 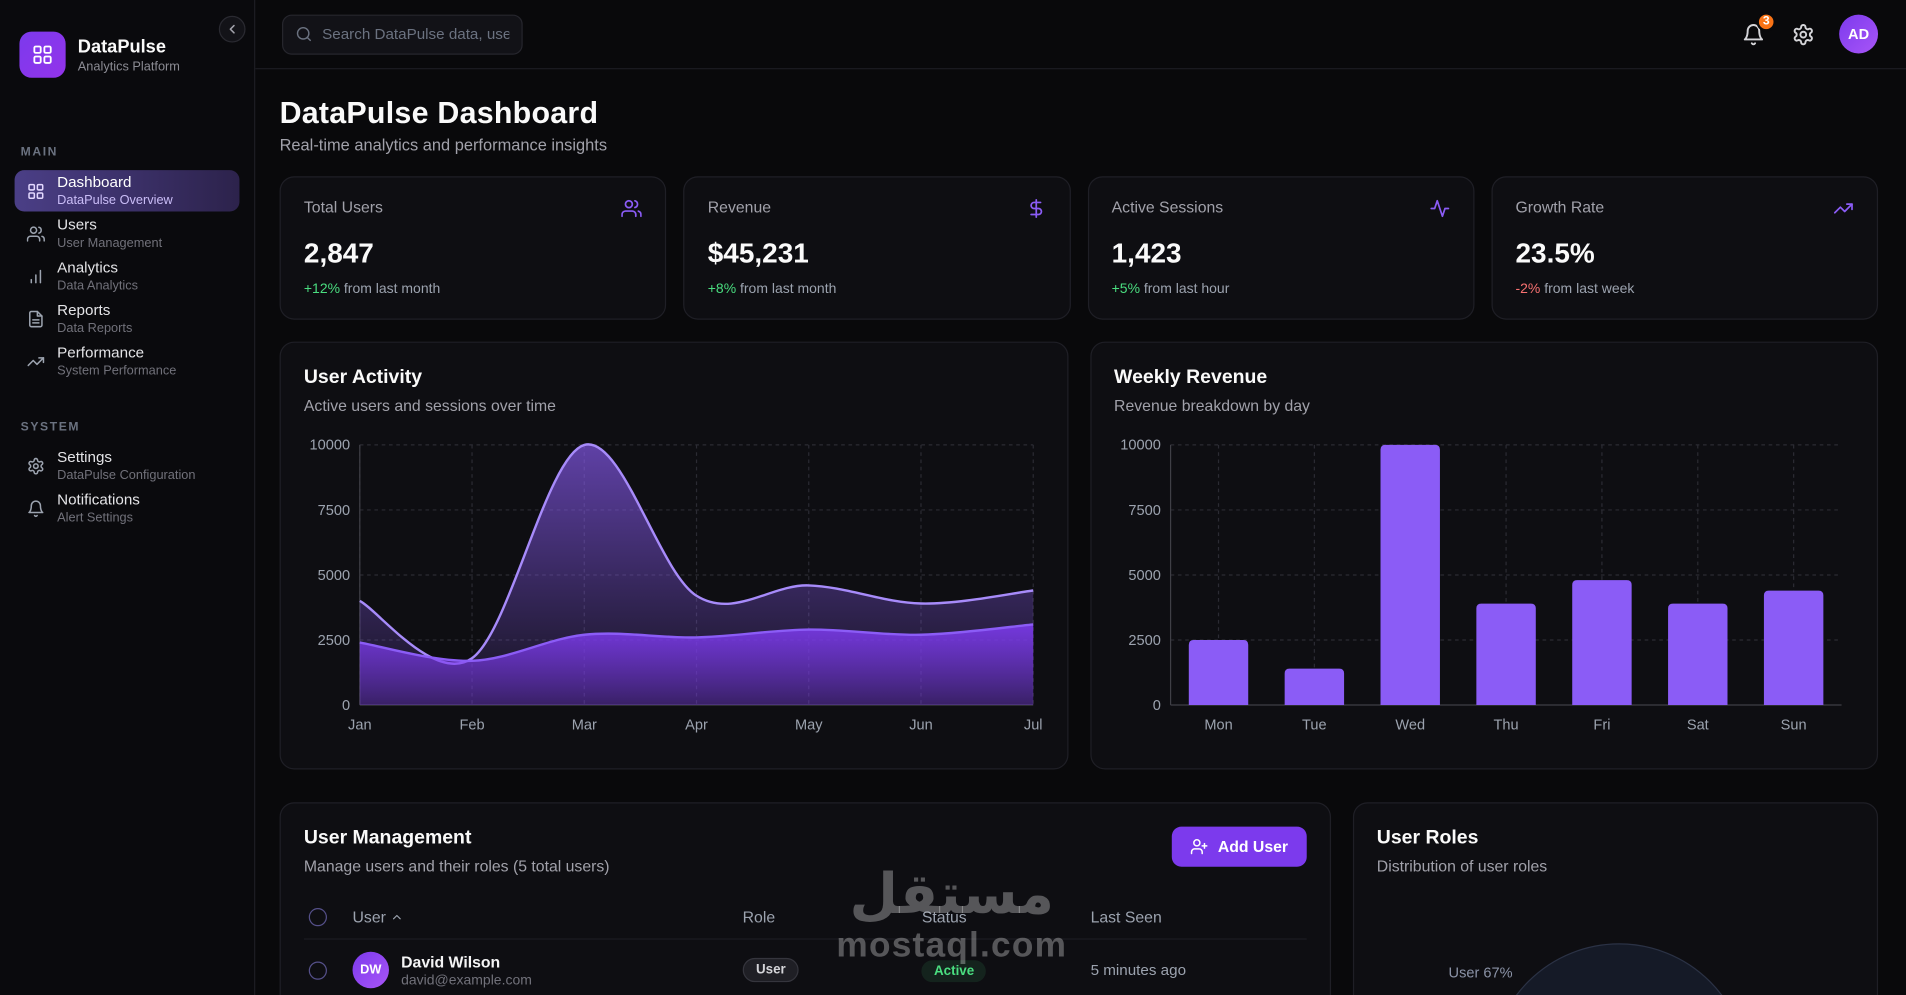 What do you see at coordinates (77, 225) in the screenshot?
I see `nav-item-label: Users` at bounding box center [77, 225].